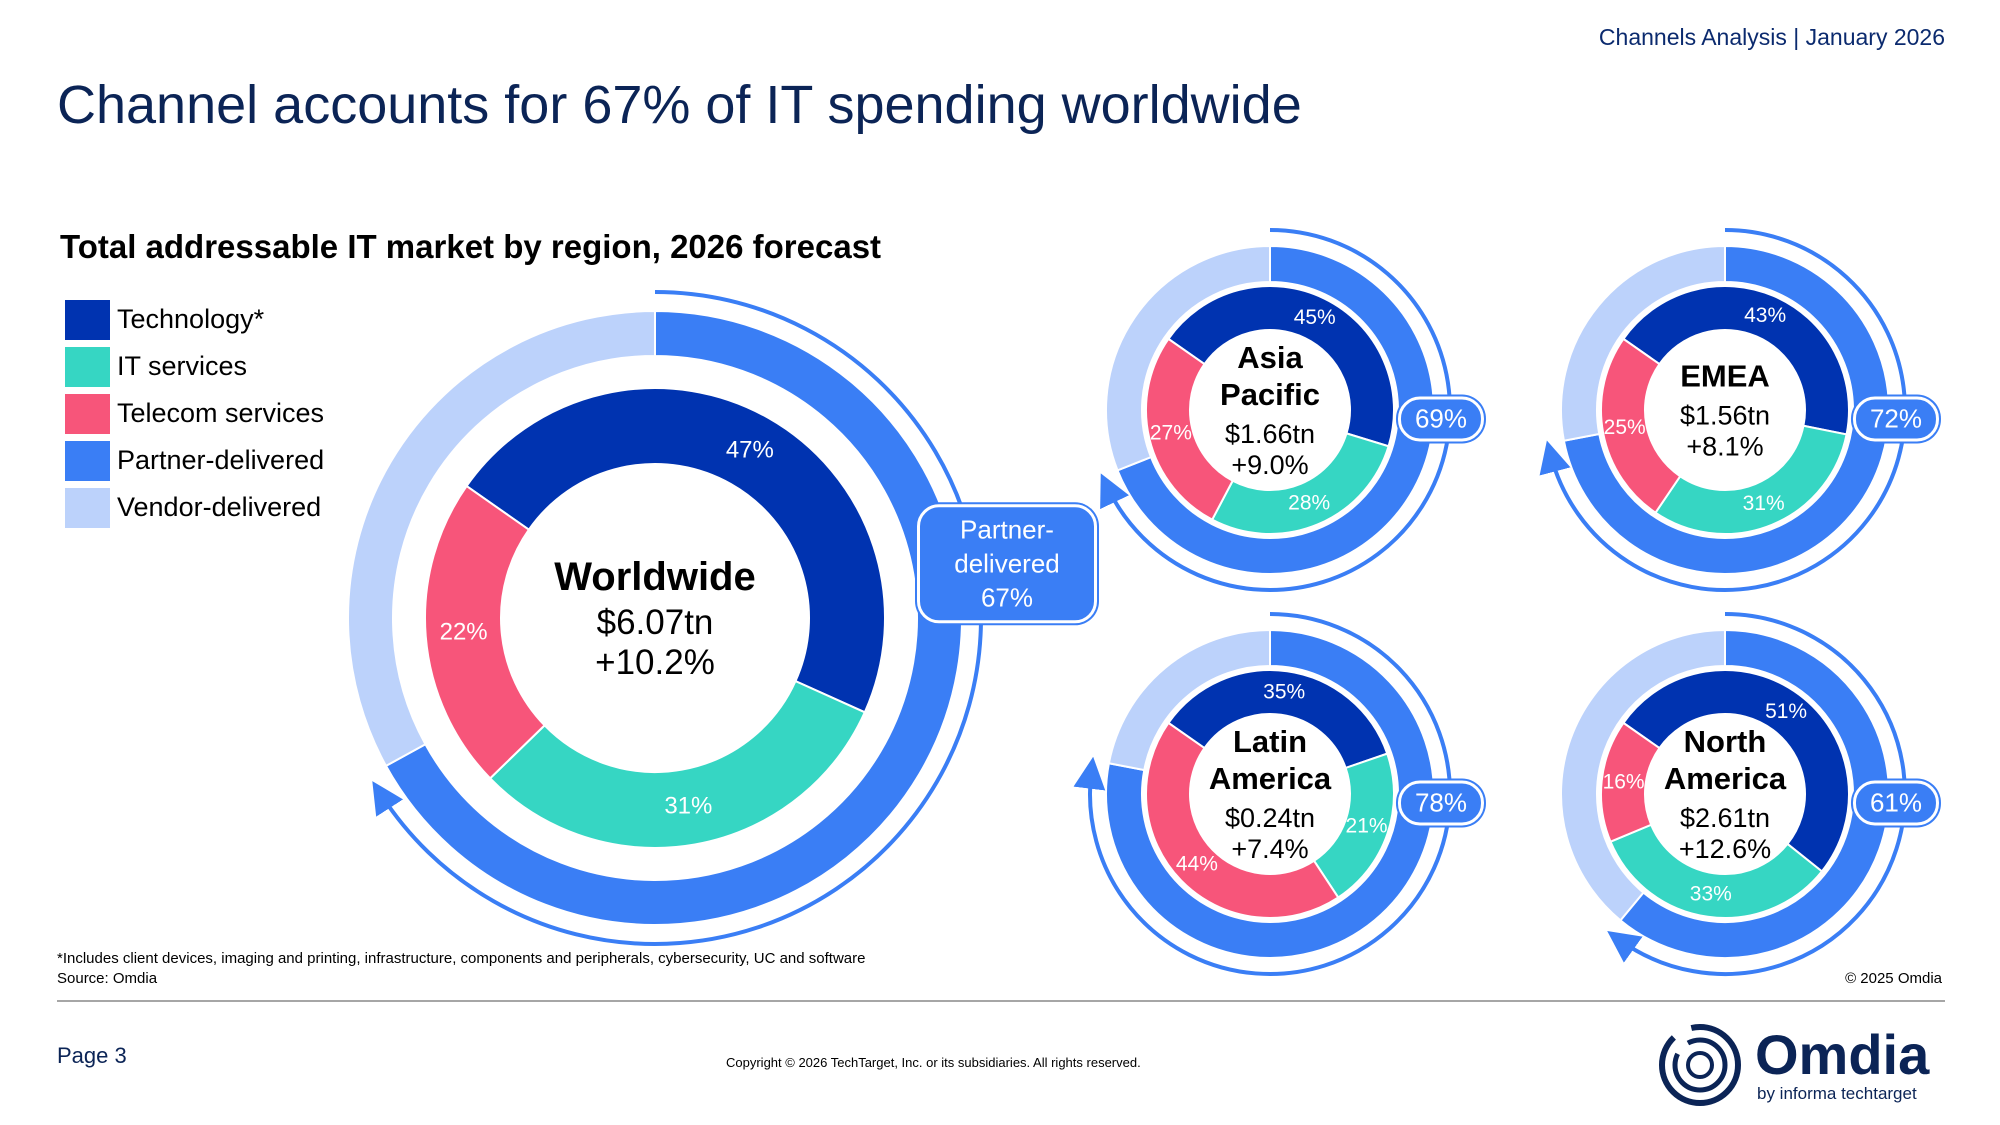  I want to click on growth: +7.4%, so click(1270, 849).